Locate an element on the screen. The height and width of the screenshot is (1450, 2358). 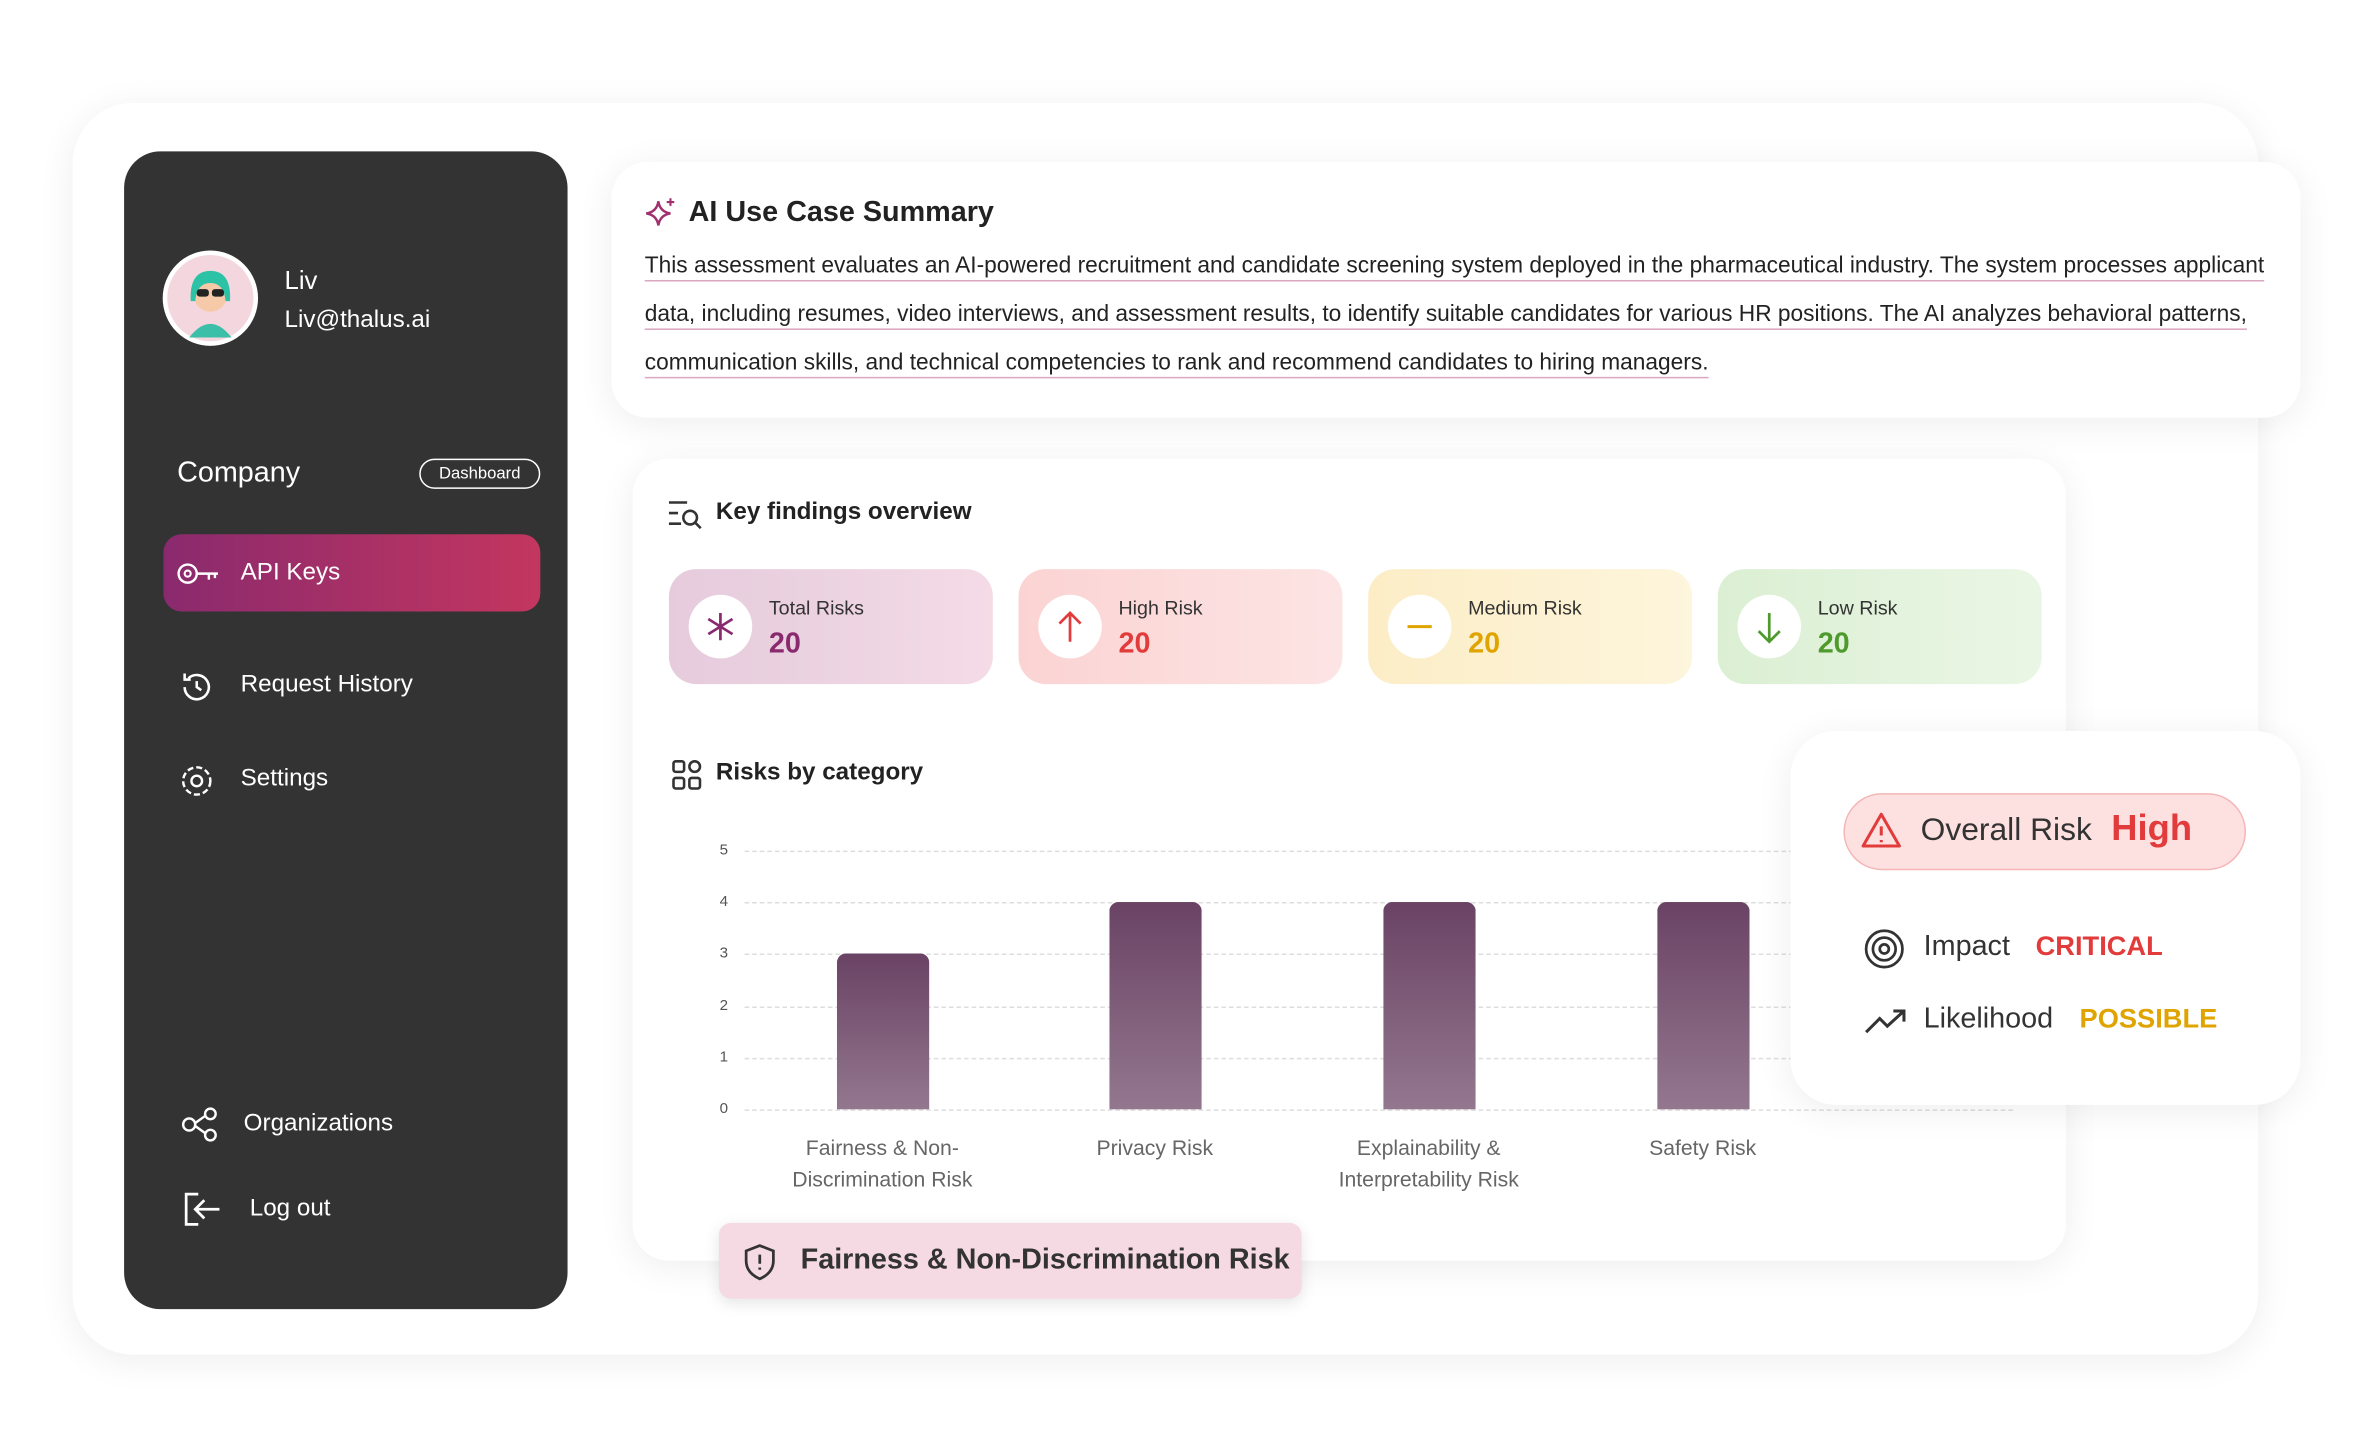
x-tick-label: Privacy Risk is located at coordinates (1155, 1147).